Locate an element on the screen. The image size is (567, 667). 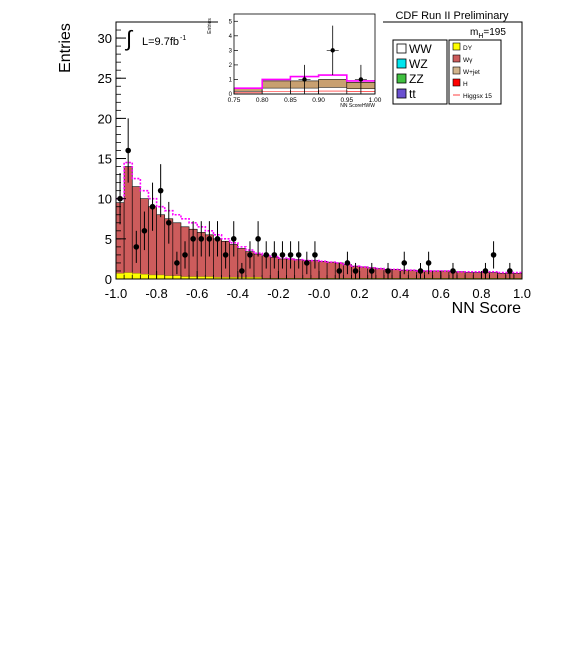
y-tick-label: 0 is located at coordinates (108, 279).